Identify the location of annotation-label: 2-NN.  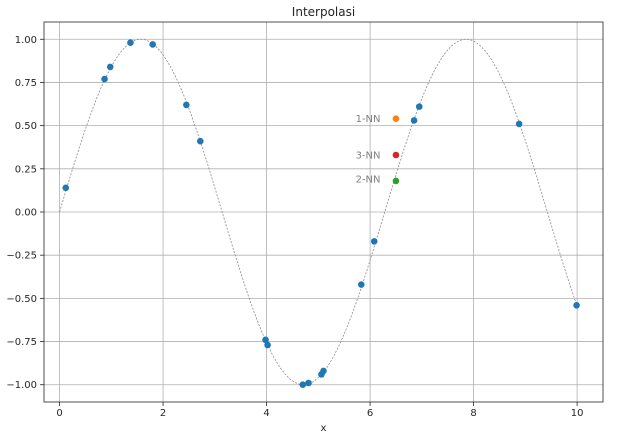
(368, 180).